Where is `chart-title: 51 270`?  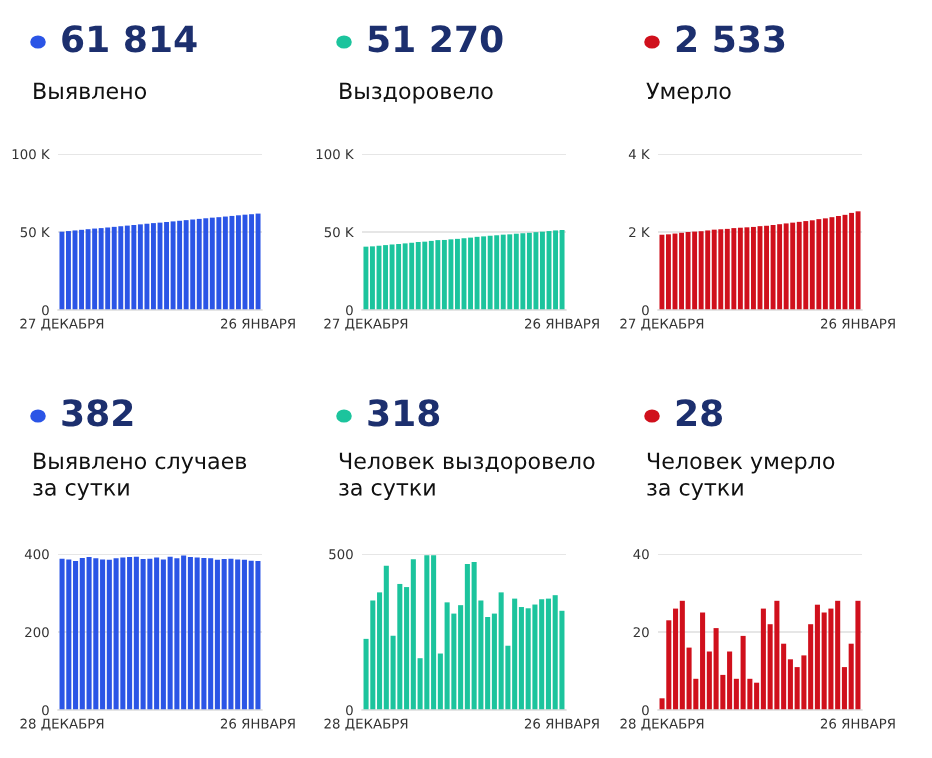 chart-title: 51 270 is located at coordinates (435, 39).